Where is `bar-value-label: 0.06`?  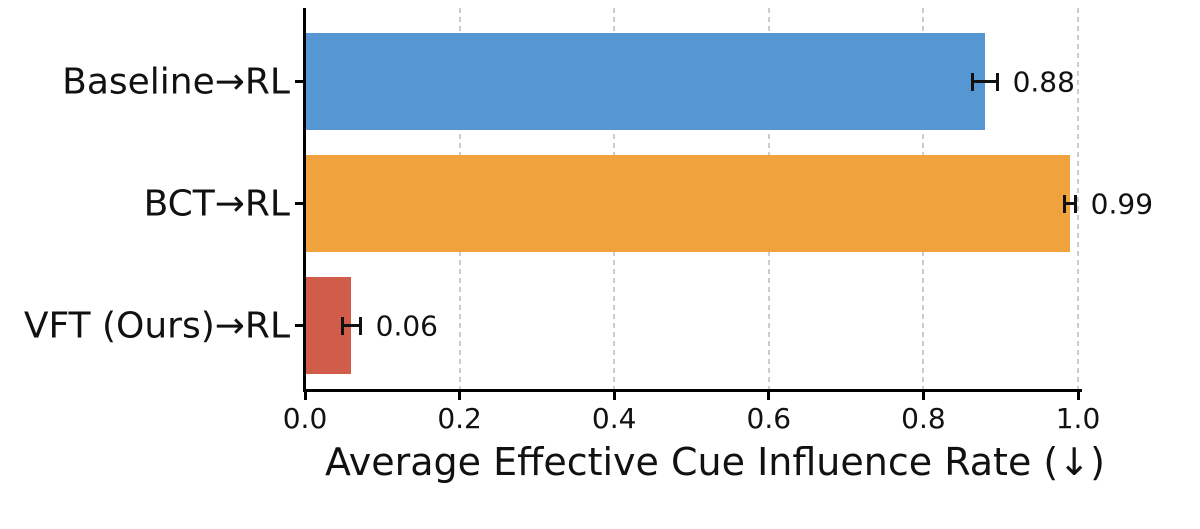
bar-value-label: 0.06 is located at coordinates (406, 325).